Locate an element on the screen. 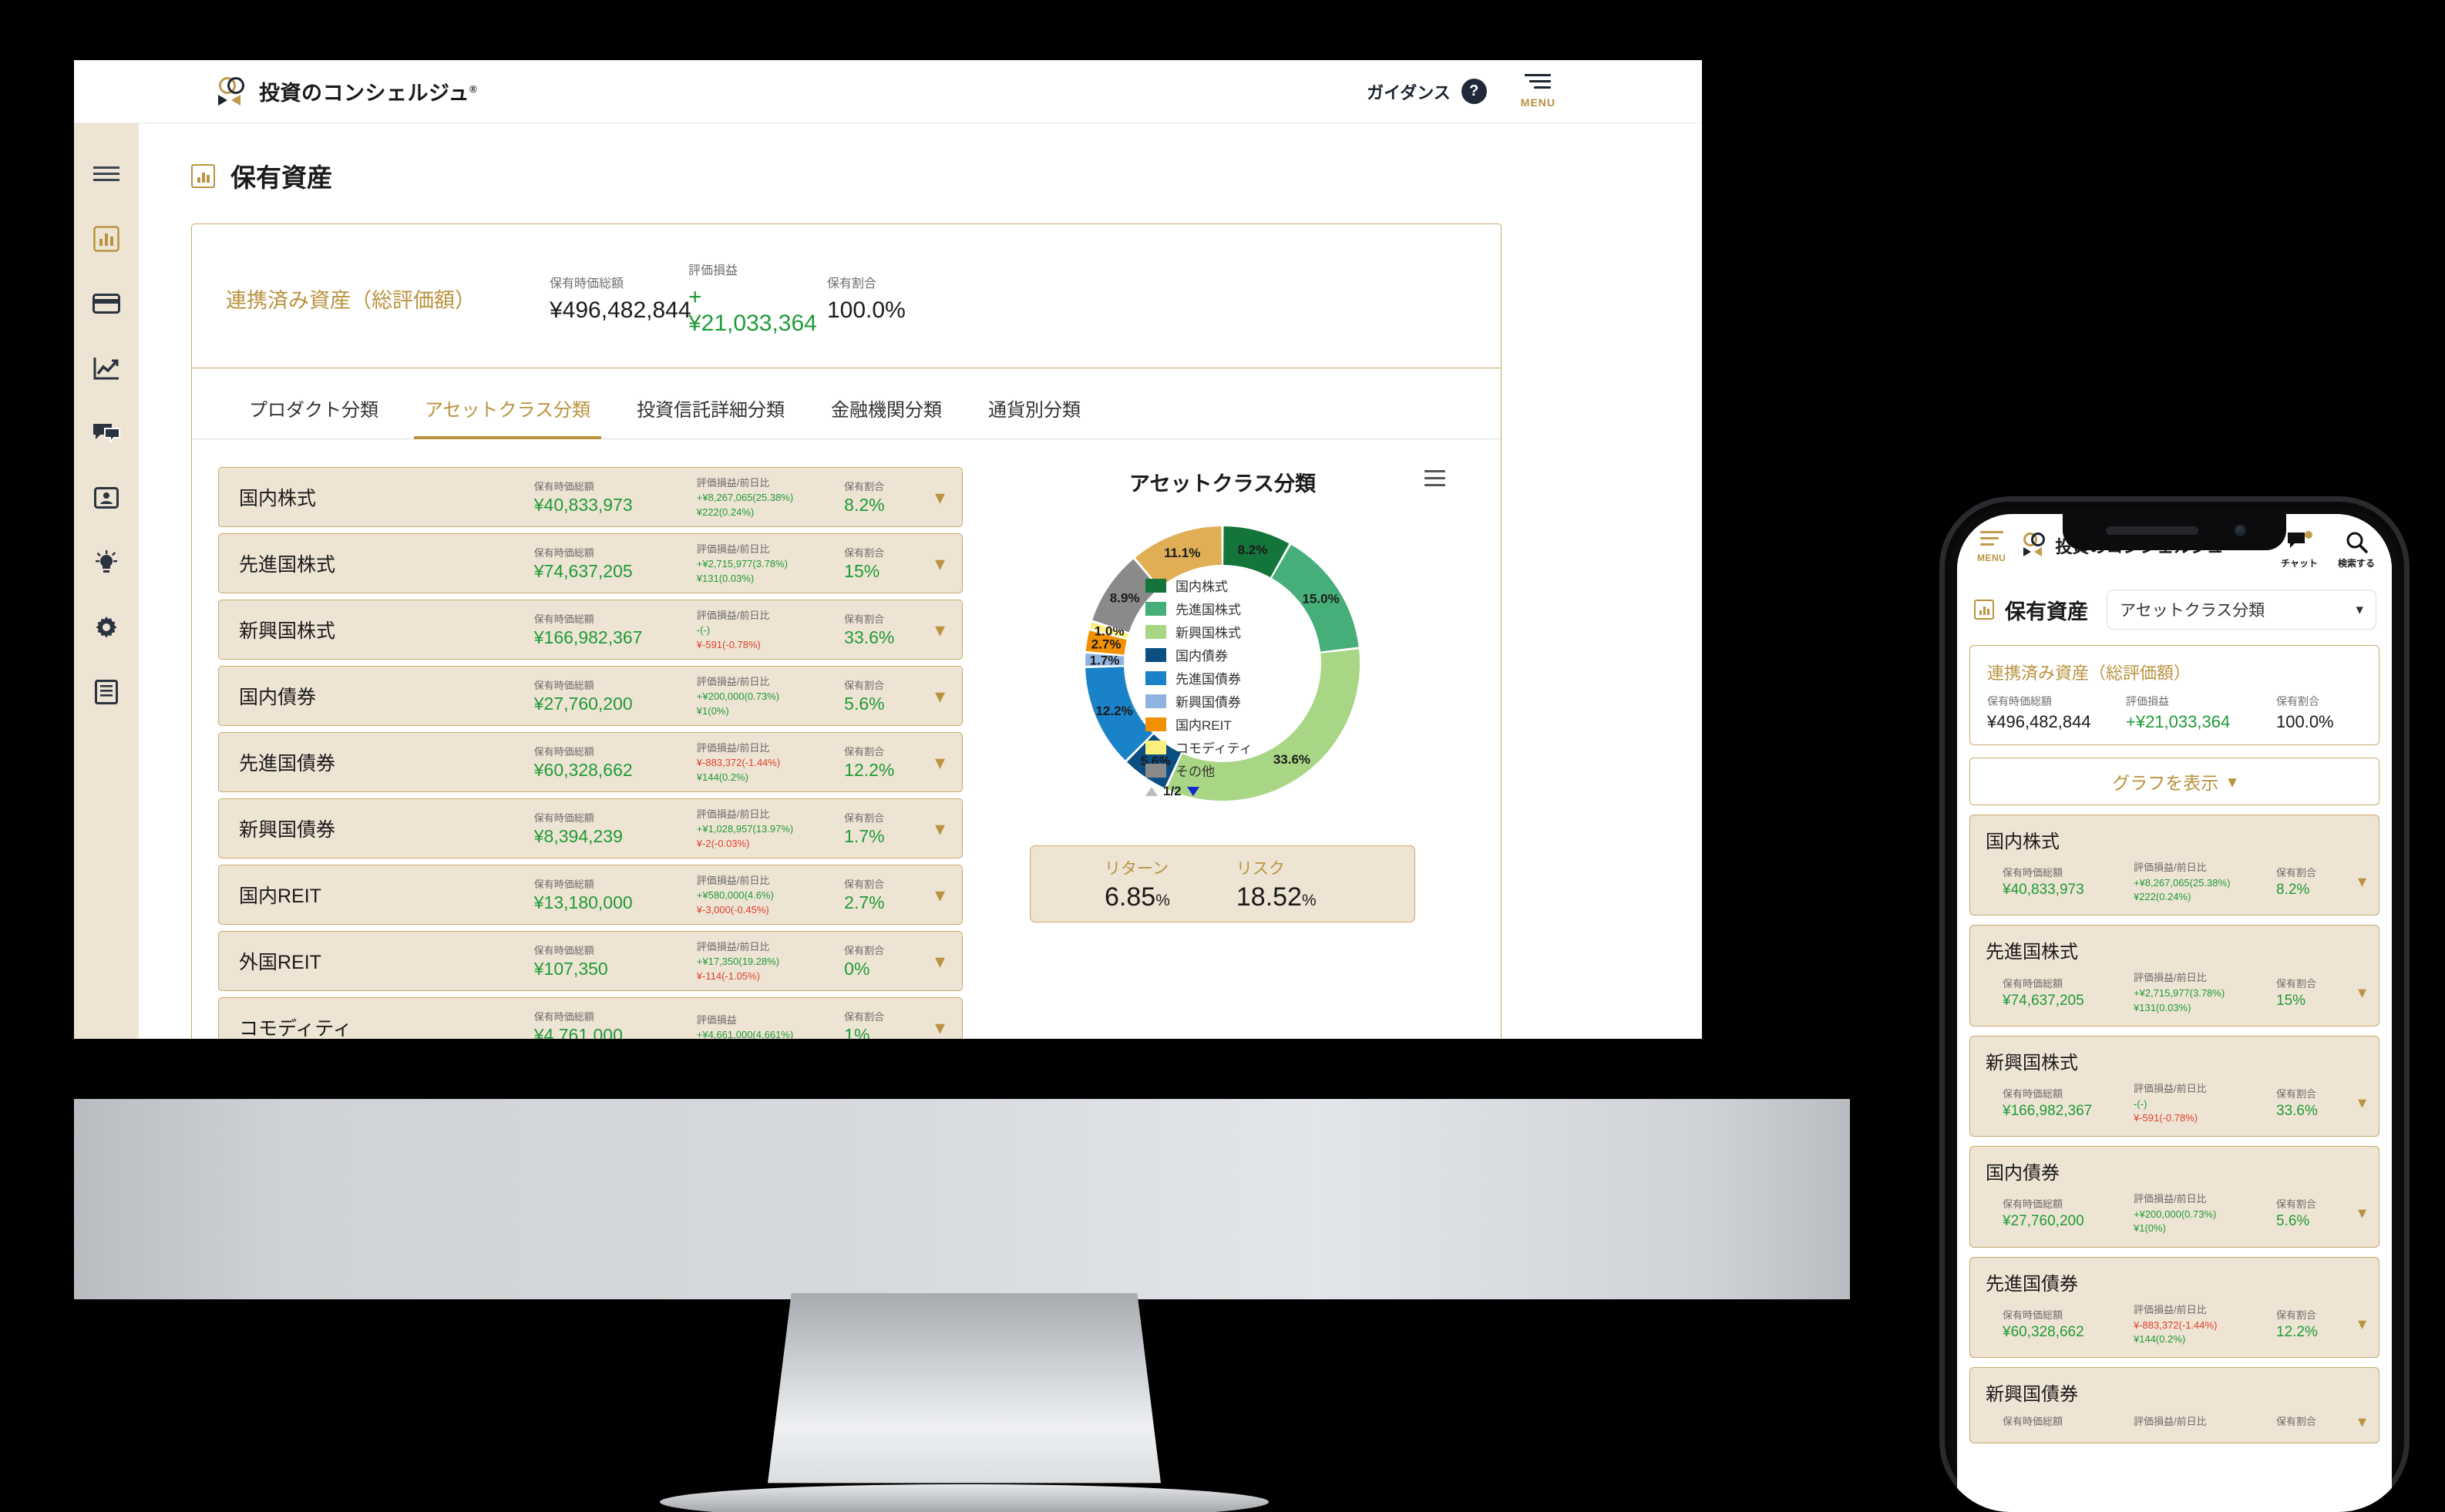 The height and width of the screenshot is (1512, 2445). tab-1: アセットクラス分類 is located at coordinates (508, 404).